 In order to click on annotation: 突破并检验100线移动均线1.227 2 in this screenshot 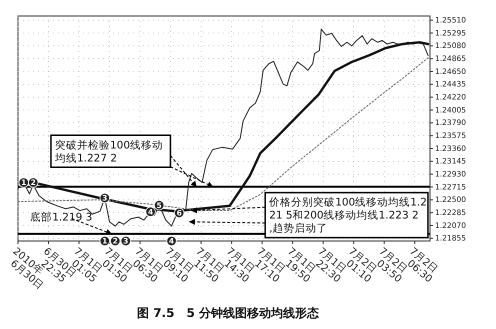, I will do `click(109, 151)`.